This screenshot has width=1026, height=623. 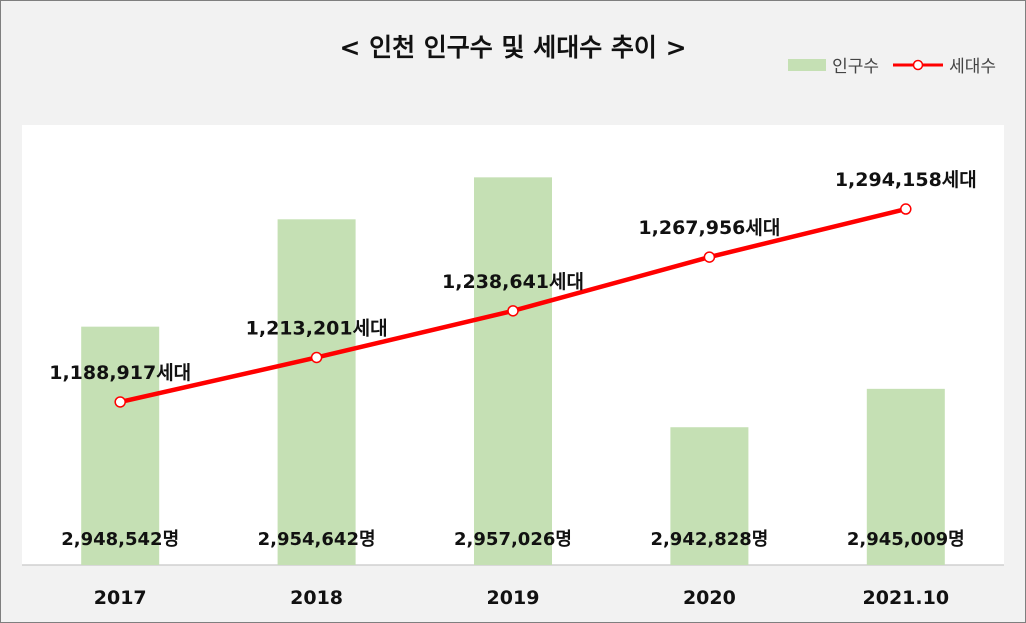 What do you see at coordinates (513, 539) in the screenshot?
I see `bar-data-label: 2,957,026명` at bounding box center [513, 539].